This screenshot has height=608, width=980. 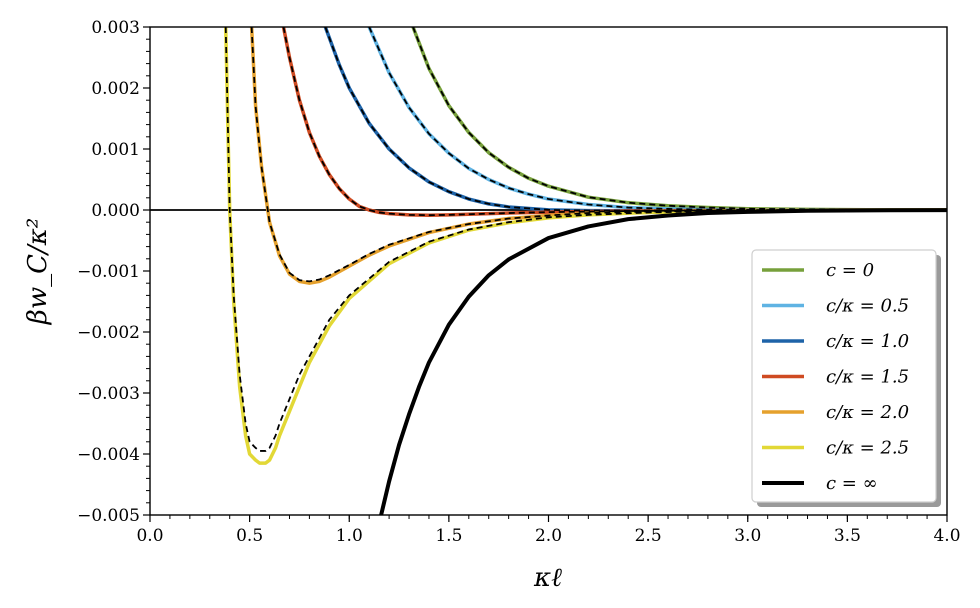 What do you see at coordinates (850, 270) in the screenshot?
I see `legend-label-0: c = 0` at bounding box center [850, 270].